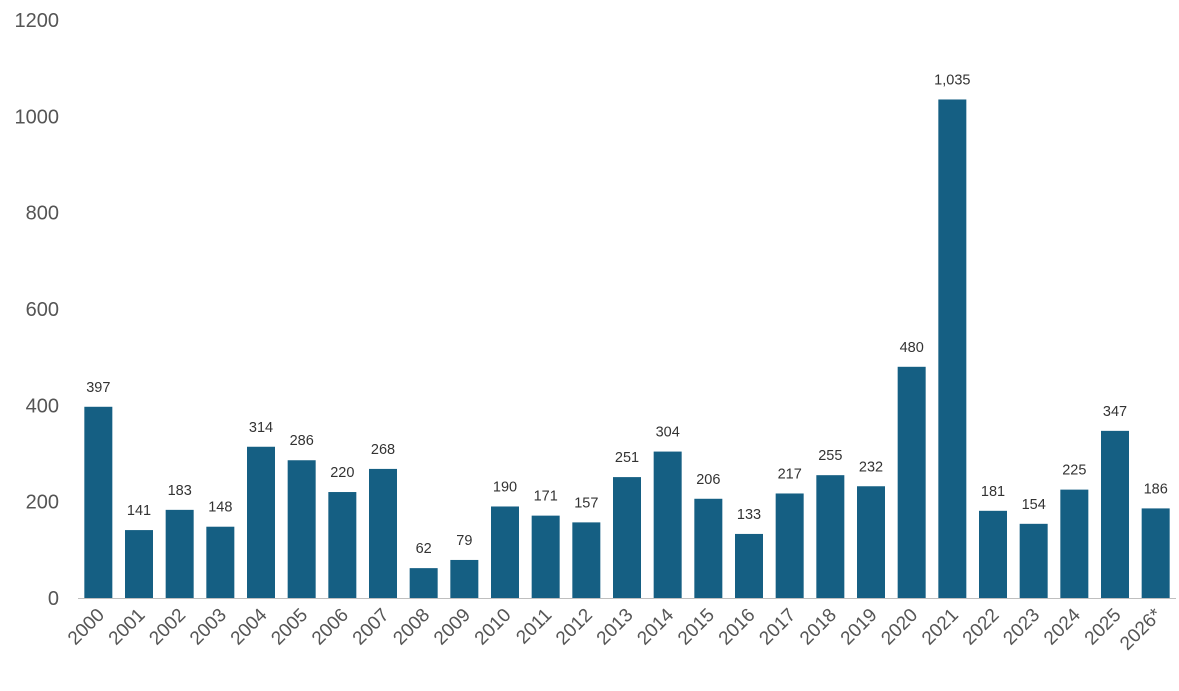 The height and width of the screenshot is (691, 1179). I want to click on x-tick-label: 2011, so click(534, 627).